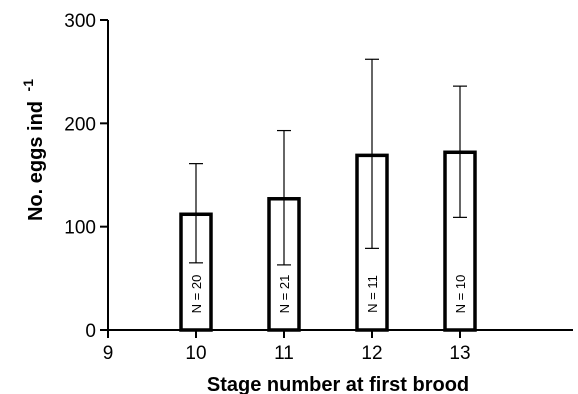 This screenshot has width=578, height=394. I want to click on x-tick-label: 11, so click(284, 353).